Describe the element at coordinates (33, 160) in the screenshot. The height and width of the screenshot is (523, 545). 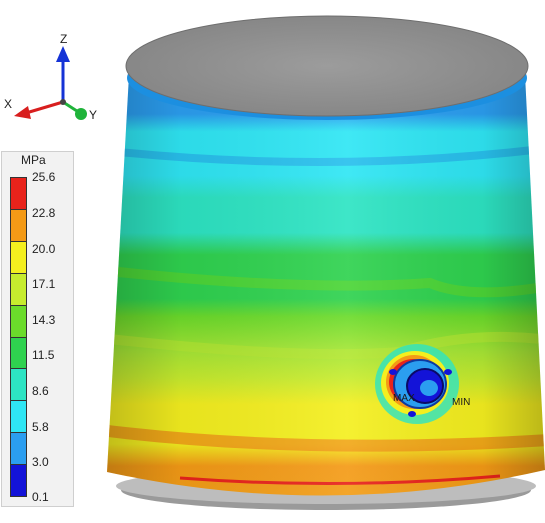
I see `legend-unit-label: MPa` at that location.